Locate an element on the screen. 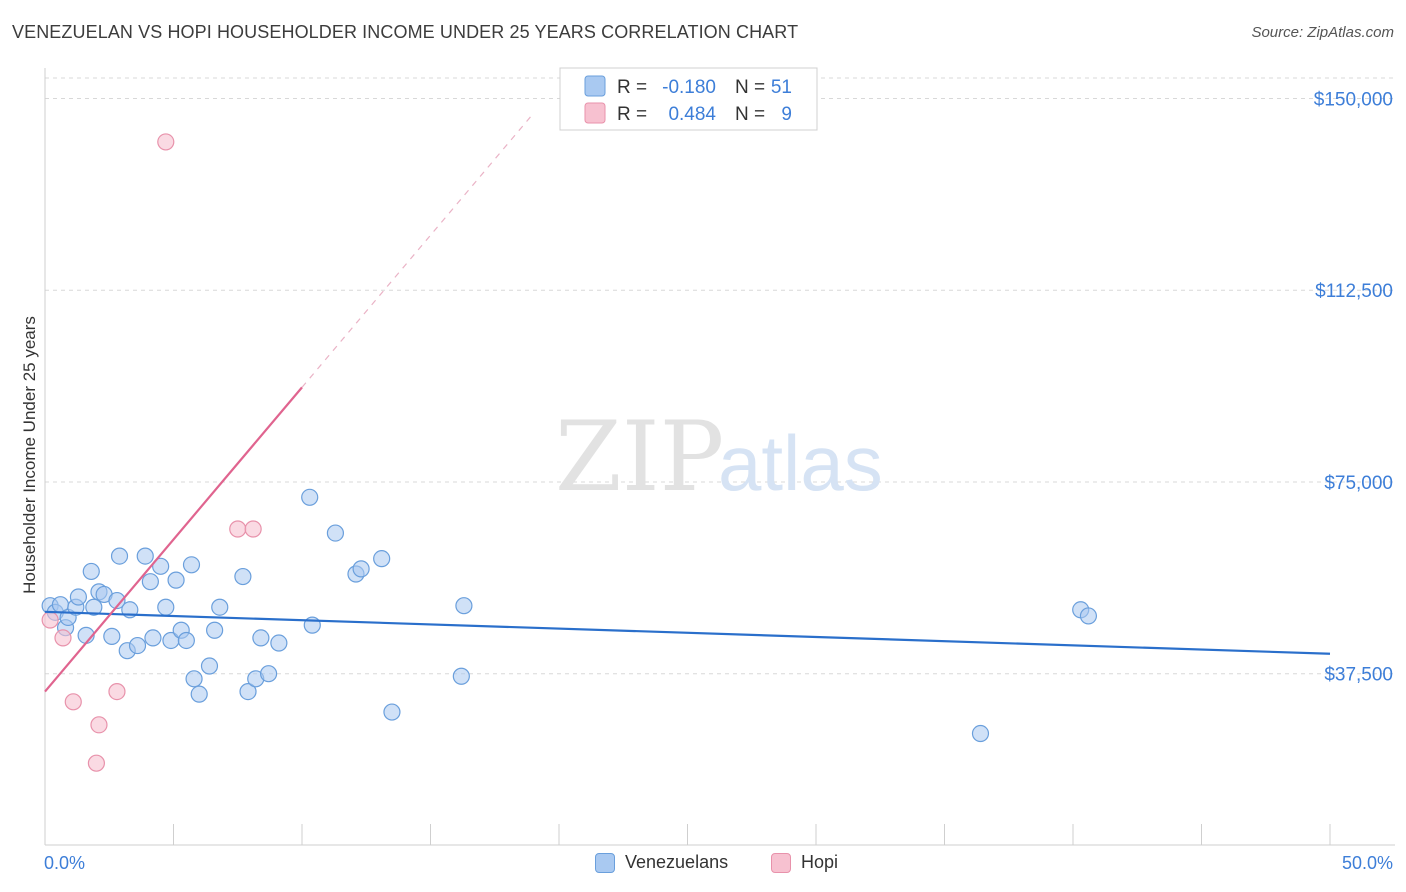 Image resolution: width=1406 pixels, height=892 pixels. series-legend: Venezuelans Hopi is located at coordinates (703, 865).